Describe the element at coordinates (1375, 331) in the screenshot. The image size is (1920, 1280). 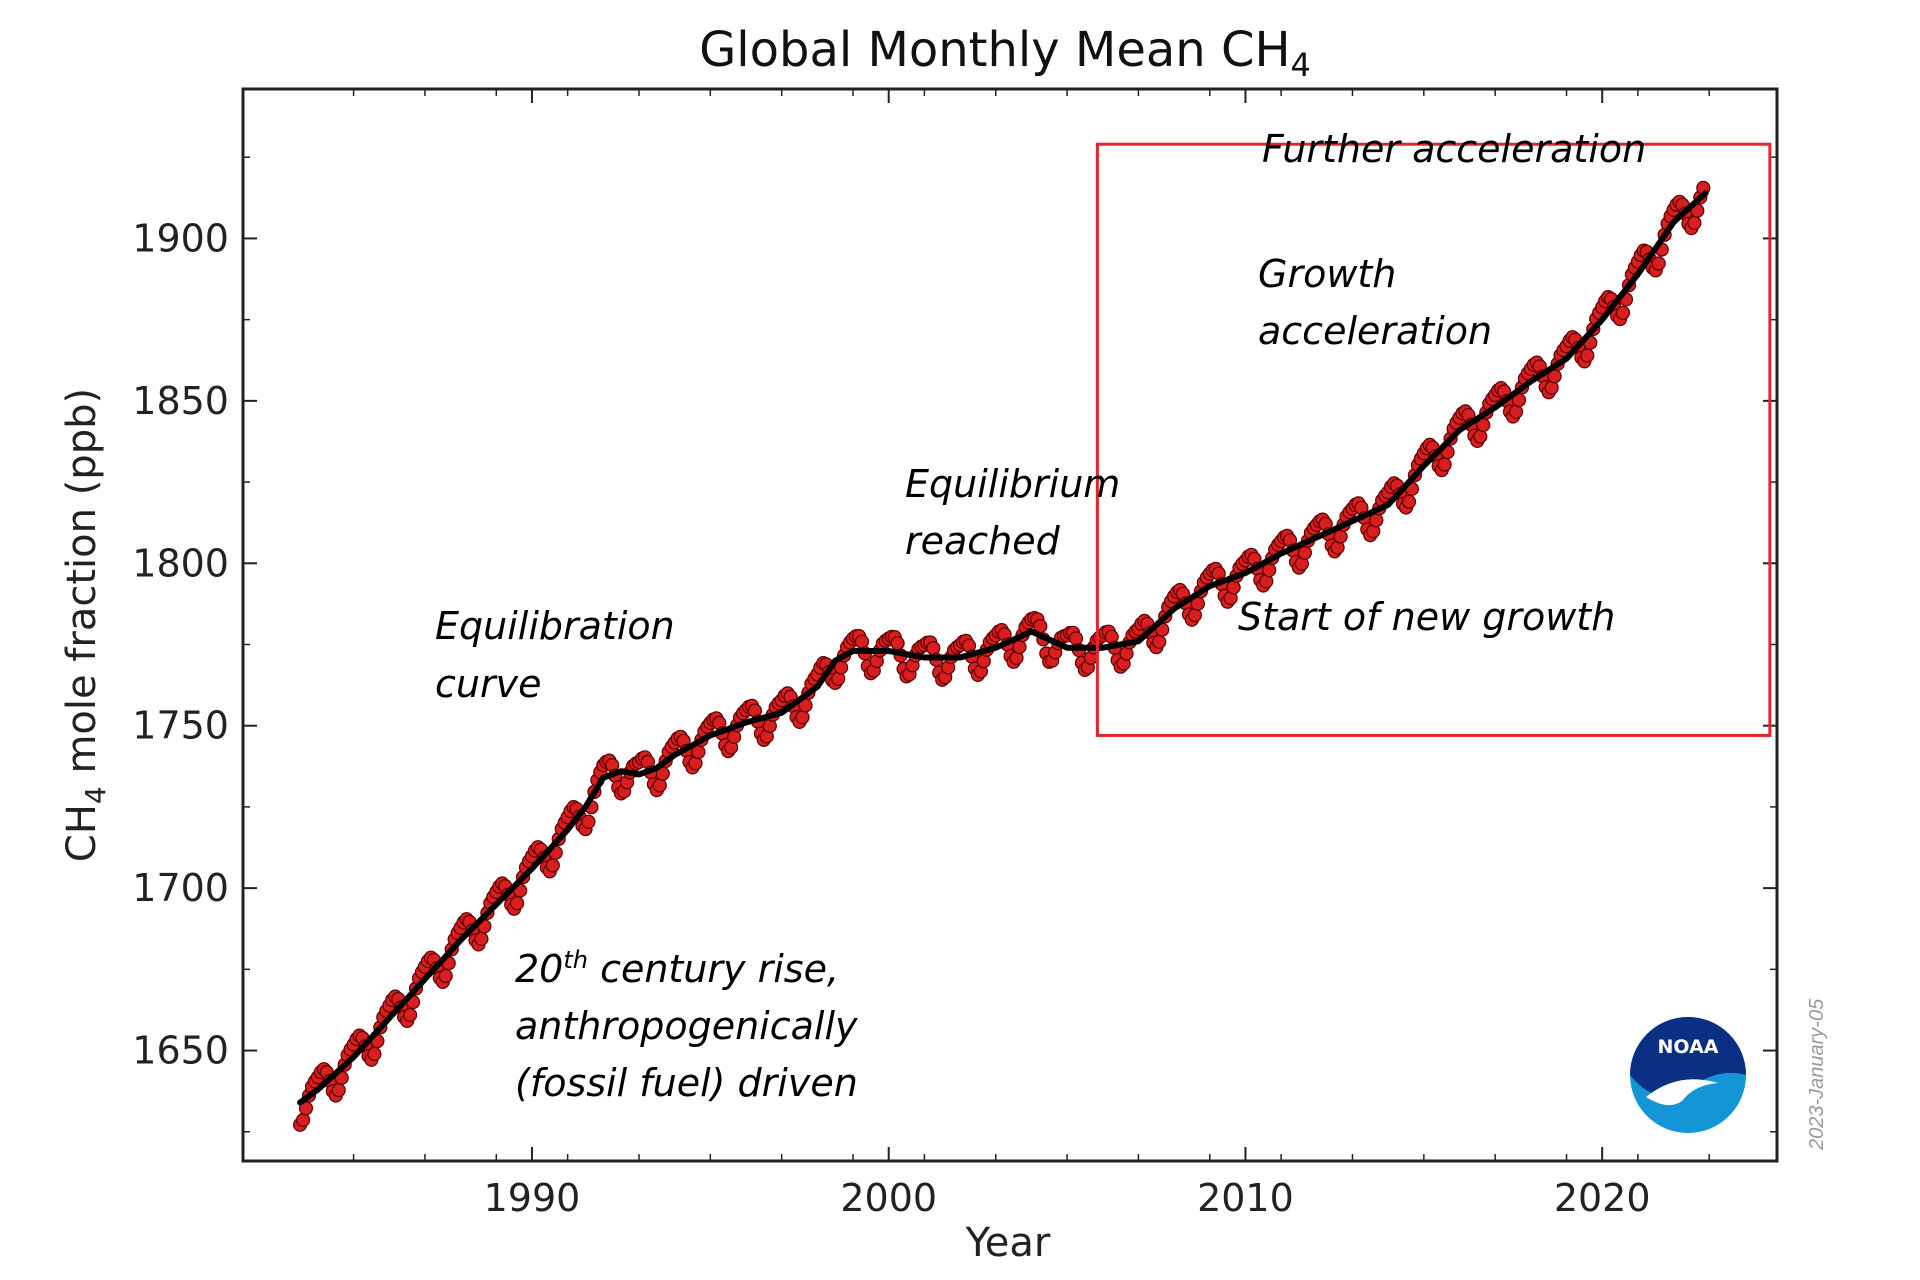
I see `annotation-growth-acceleration-line-2: acceleration` at that location.